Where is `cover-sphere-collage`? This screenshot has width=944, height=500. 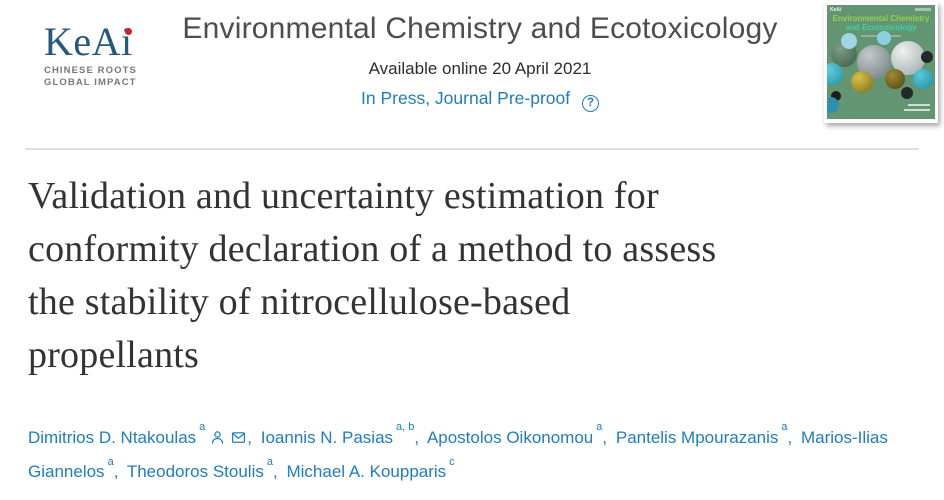
cover-sphere-collage is located at coordinates (881, 75).